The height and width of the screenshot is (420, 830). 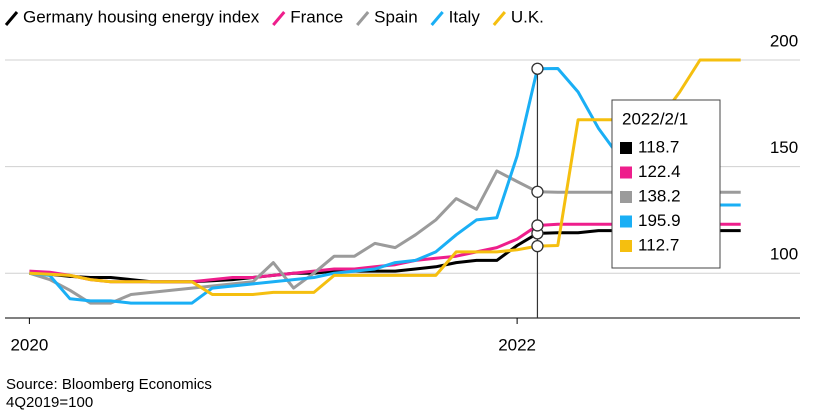 I want to click on legend-item: Spain, so click(x=387, y=16).